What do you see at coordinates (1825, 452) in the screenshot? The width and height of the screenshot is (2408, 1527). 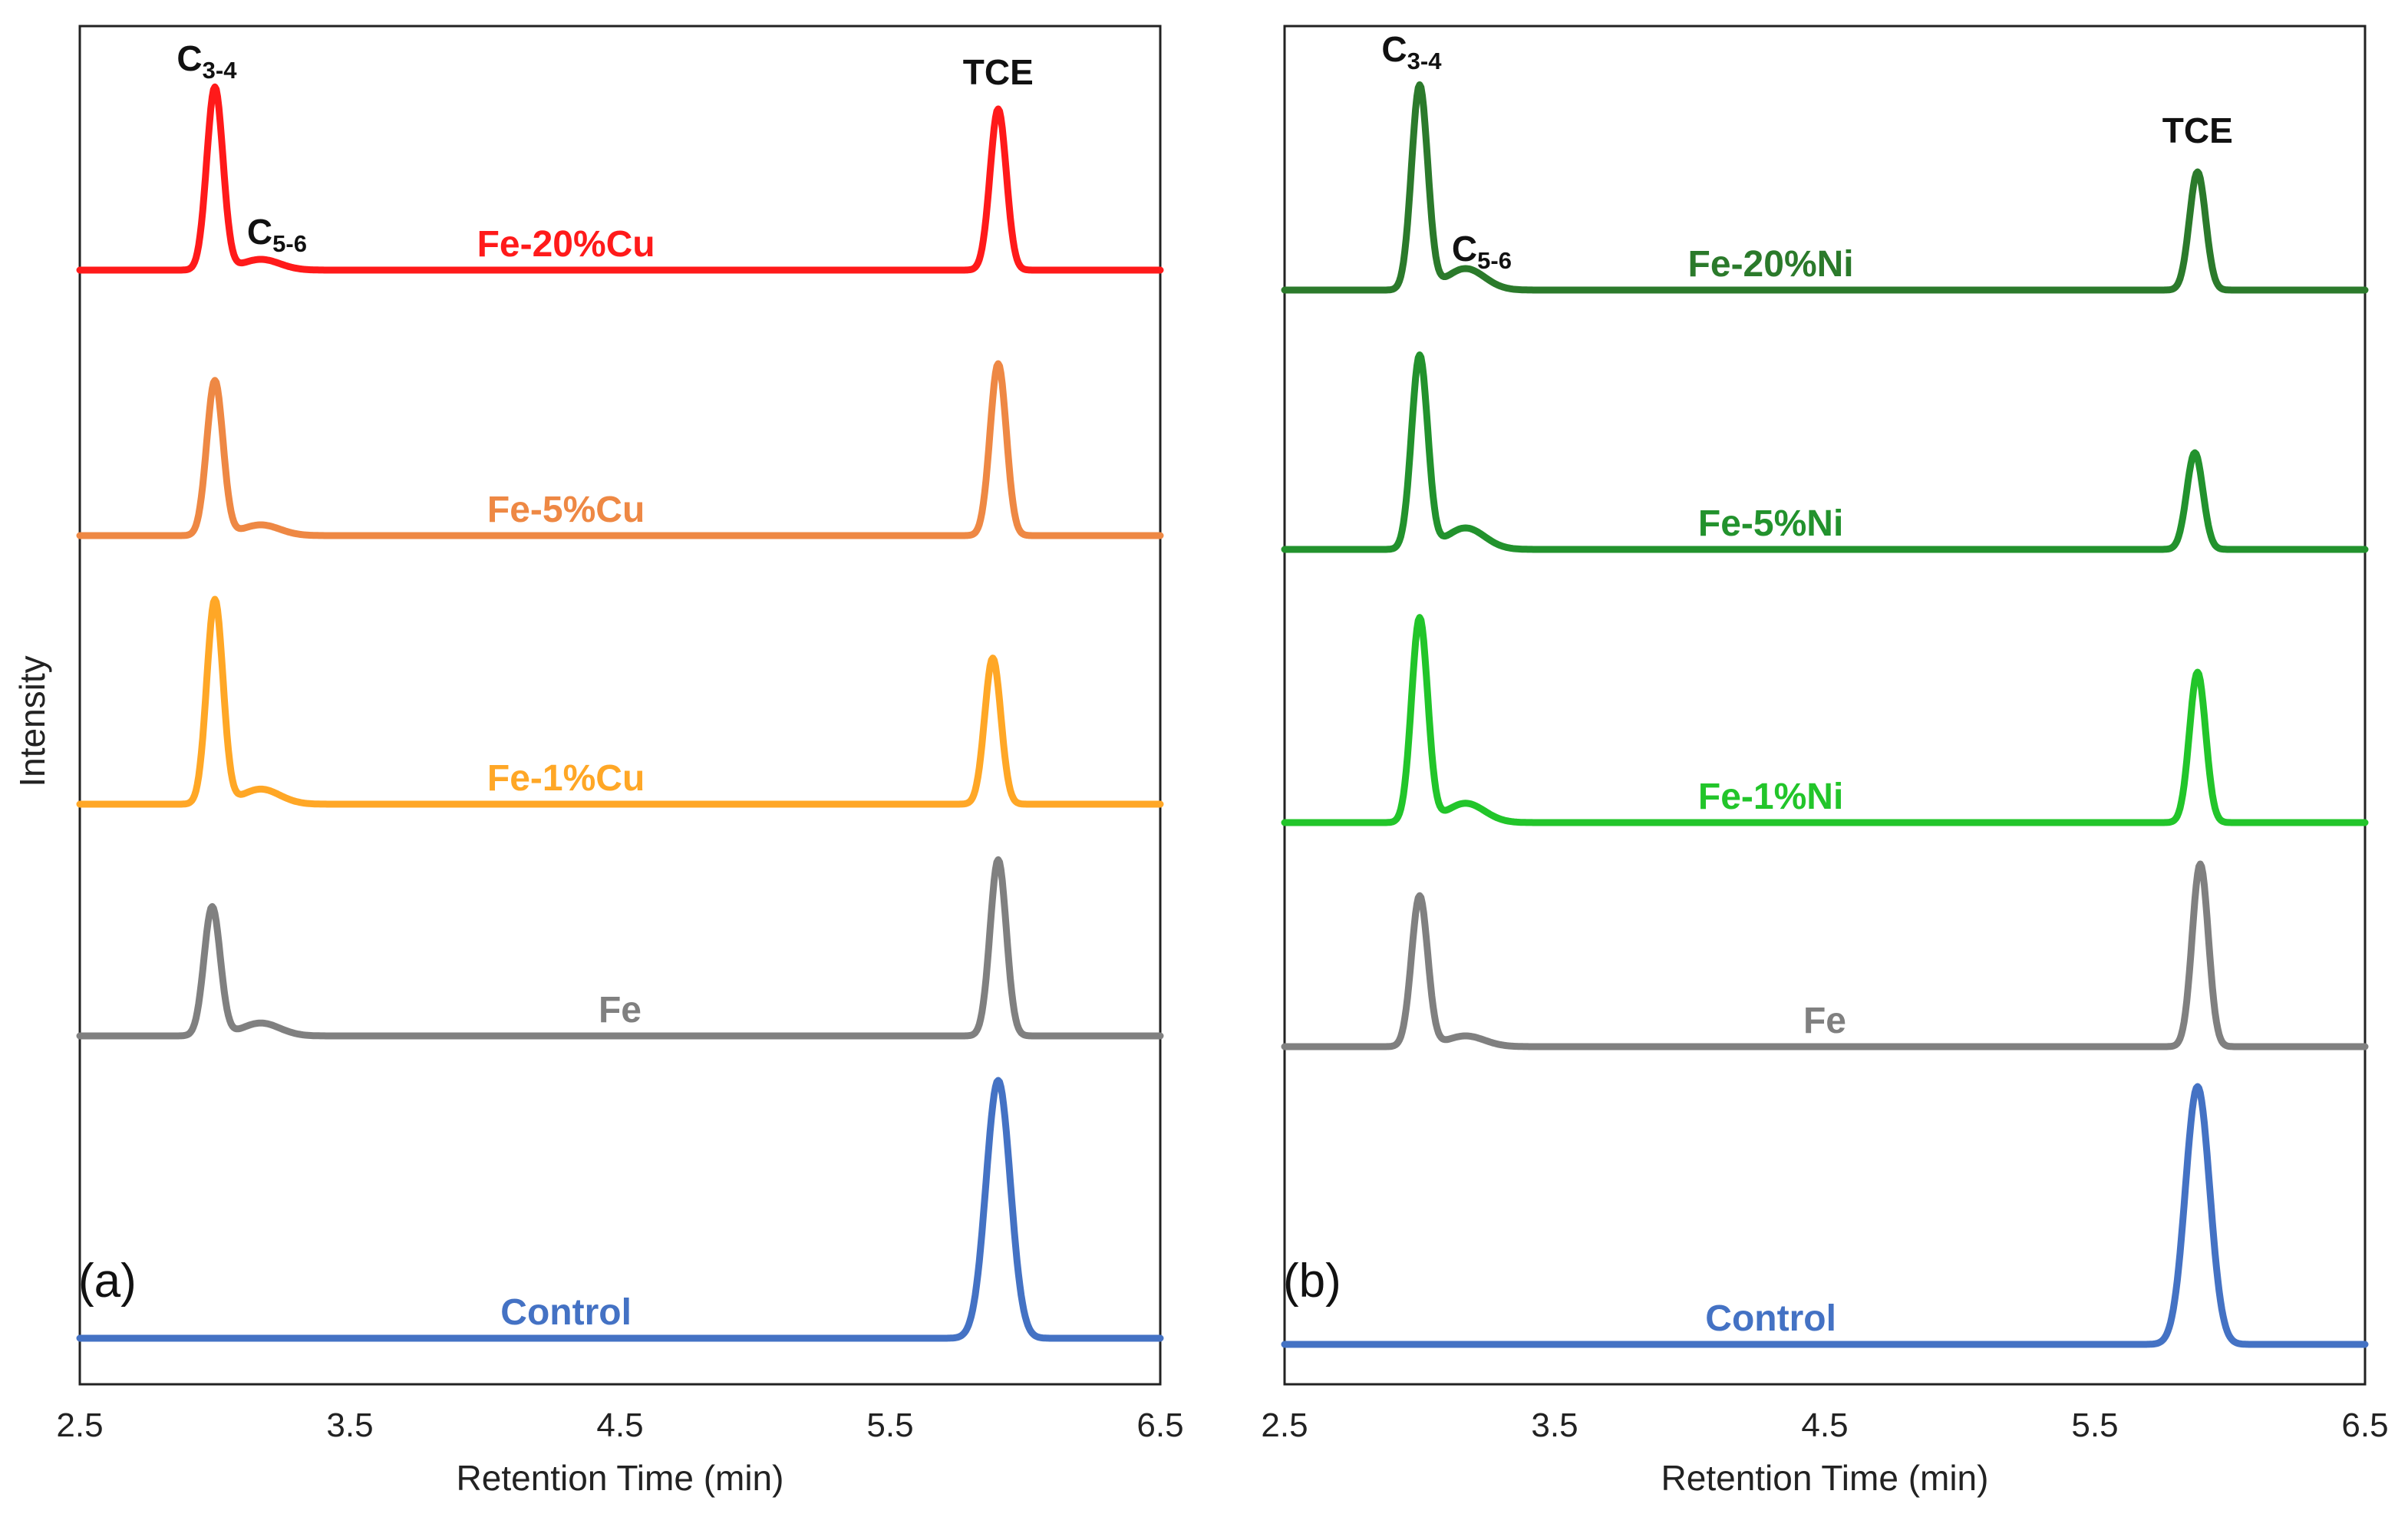 I see `series-line-fe-5-ni` at bounding box center [1825, 452].